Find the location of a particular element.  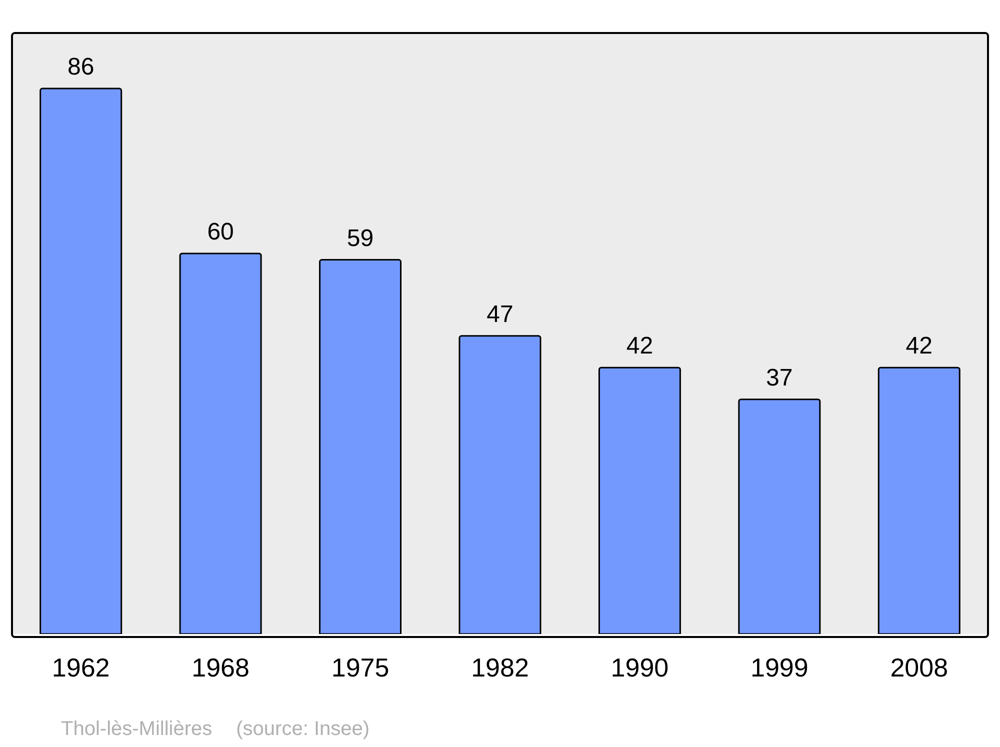

x-tick-label: 1990 is located at coordinates (639, 667).